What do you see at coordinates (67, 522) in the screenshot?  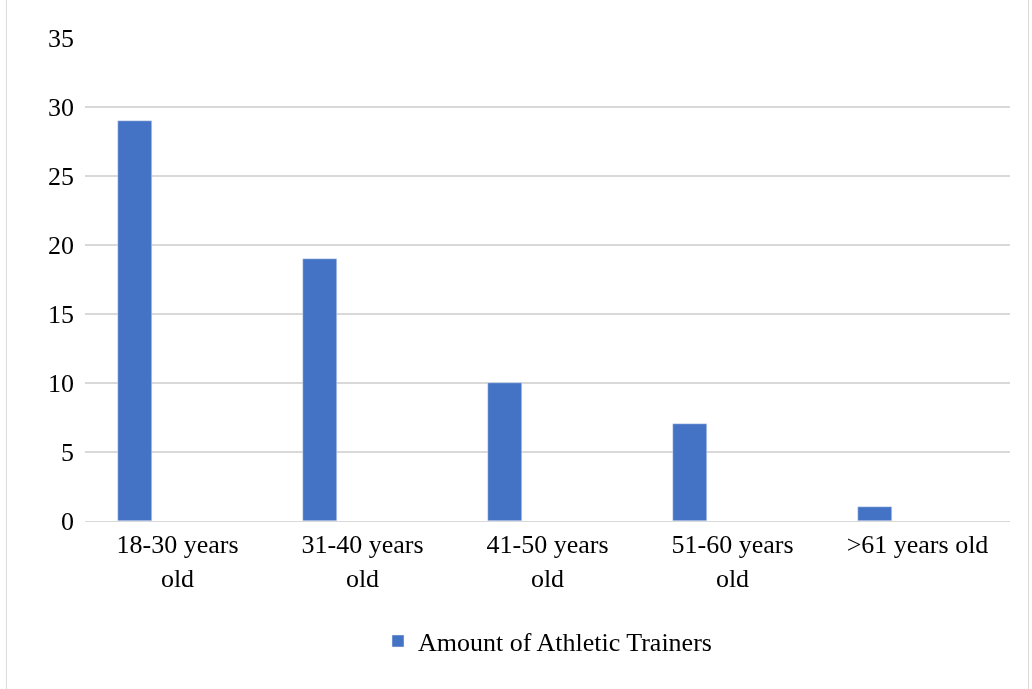 I see `y-tick-label: 0` at bounding box center [67, 522].